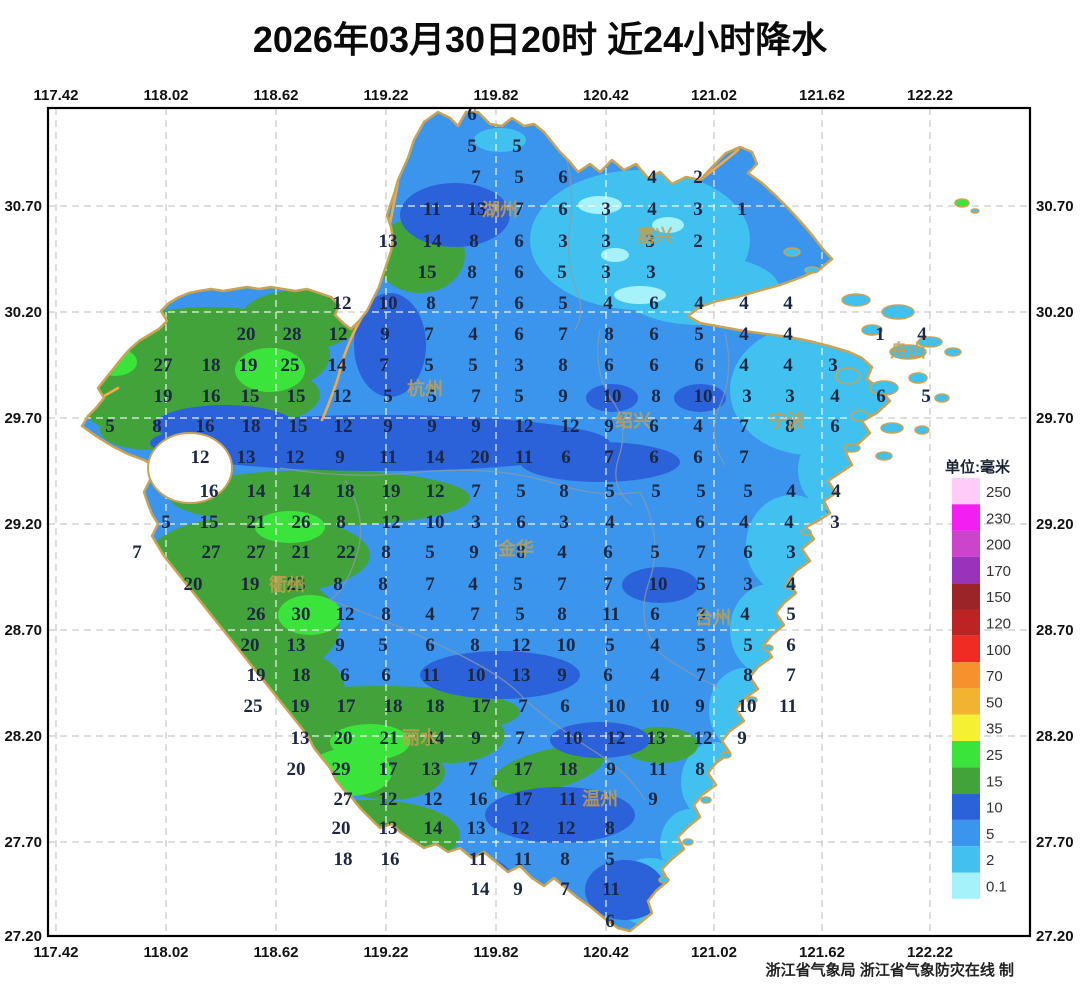 The height and width of the screenshot is (999, 1080). I want to click on lat-tick-left: 29.20, so click(23, 524).